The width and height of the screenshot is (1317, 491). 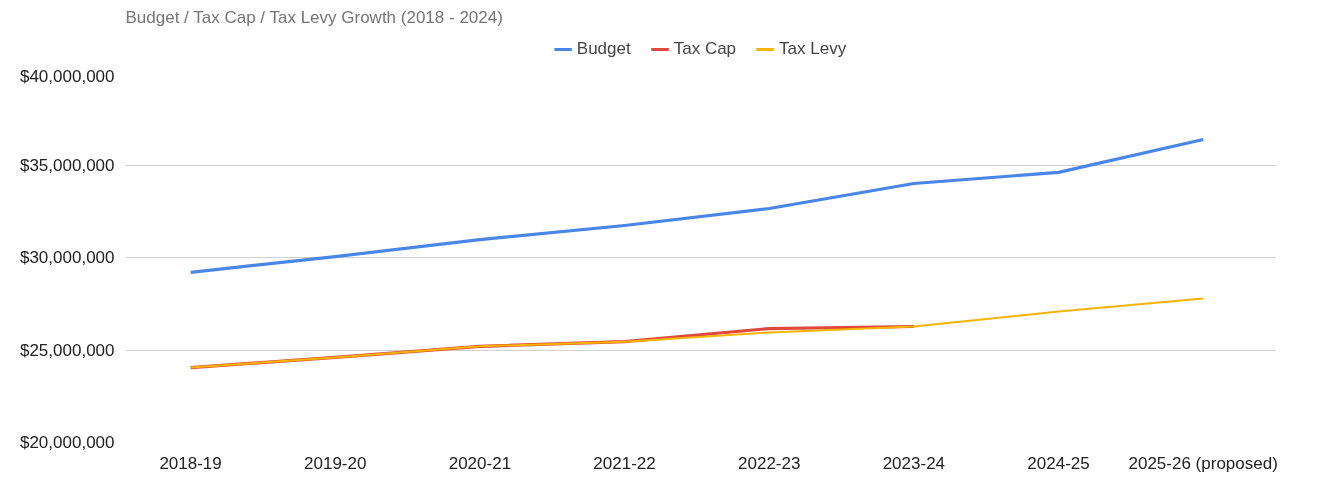 I want to click on x-tick-label: 2023-24, so click(x=914, y=463).